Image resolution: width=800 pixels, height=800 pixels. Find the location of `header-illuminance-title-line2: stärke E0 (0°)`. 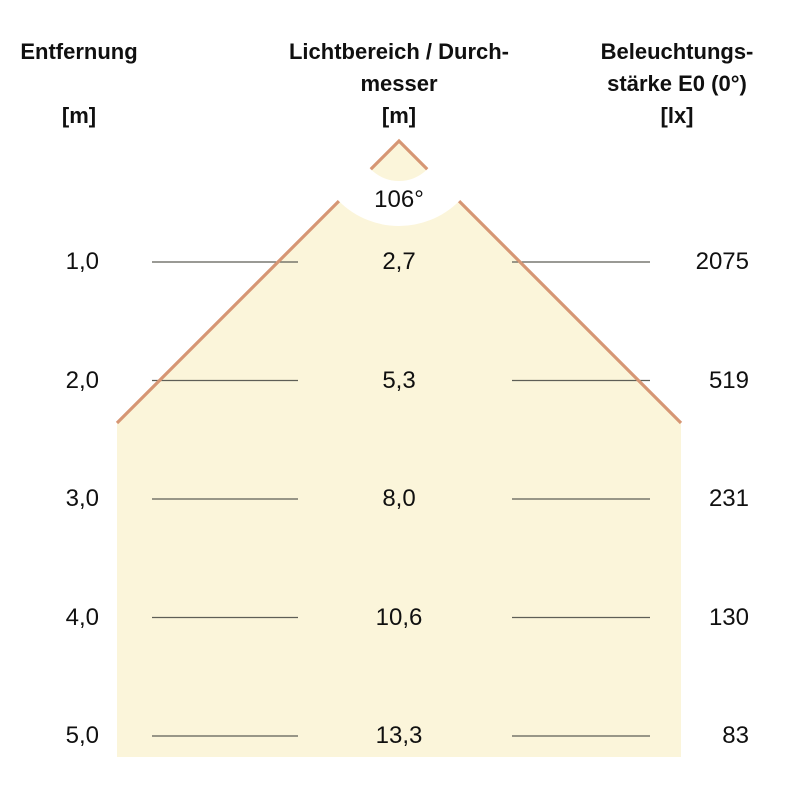

header-illuminance-title-line2: stärke E0 (0°) is located at coordinates (677, 83).